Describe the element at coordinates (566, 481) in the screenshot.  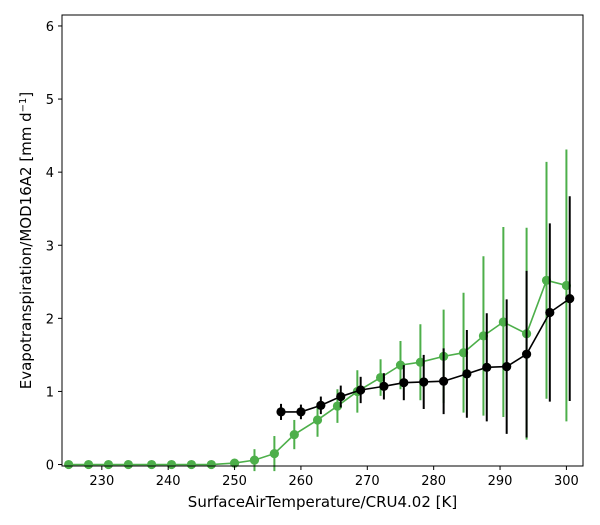
I see `x-tick-label: 300` at that location.